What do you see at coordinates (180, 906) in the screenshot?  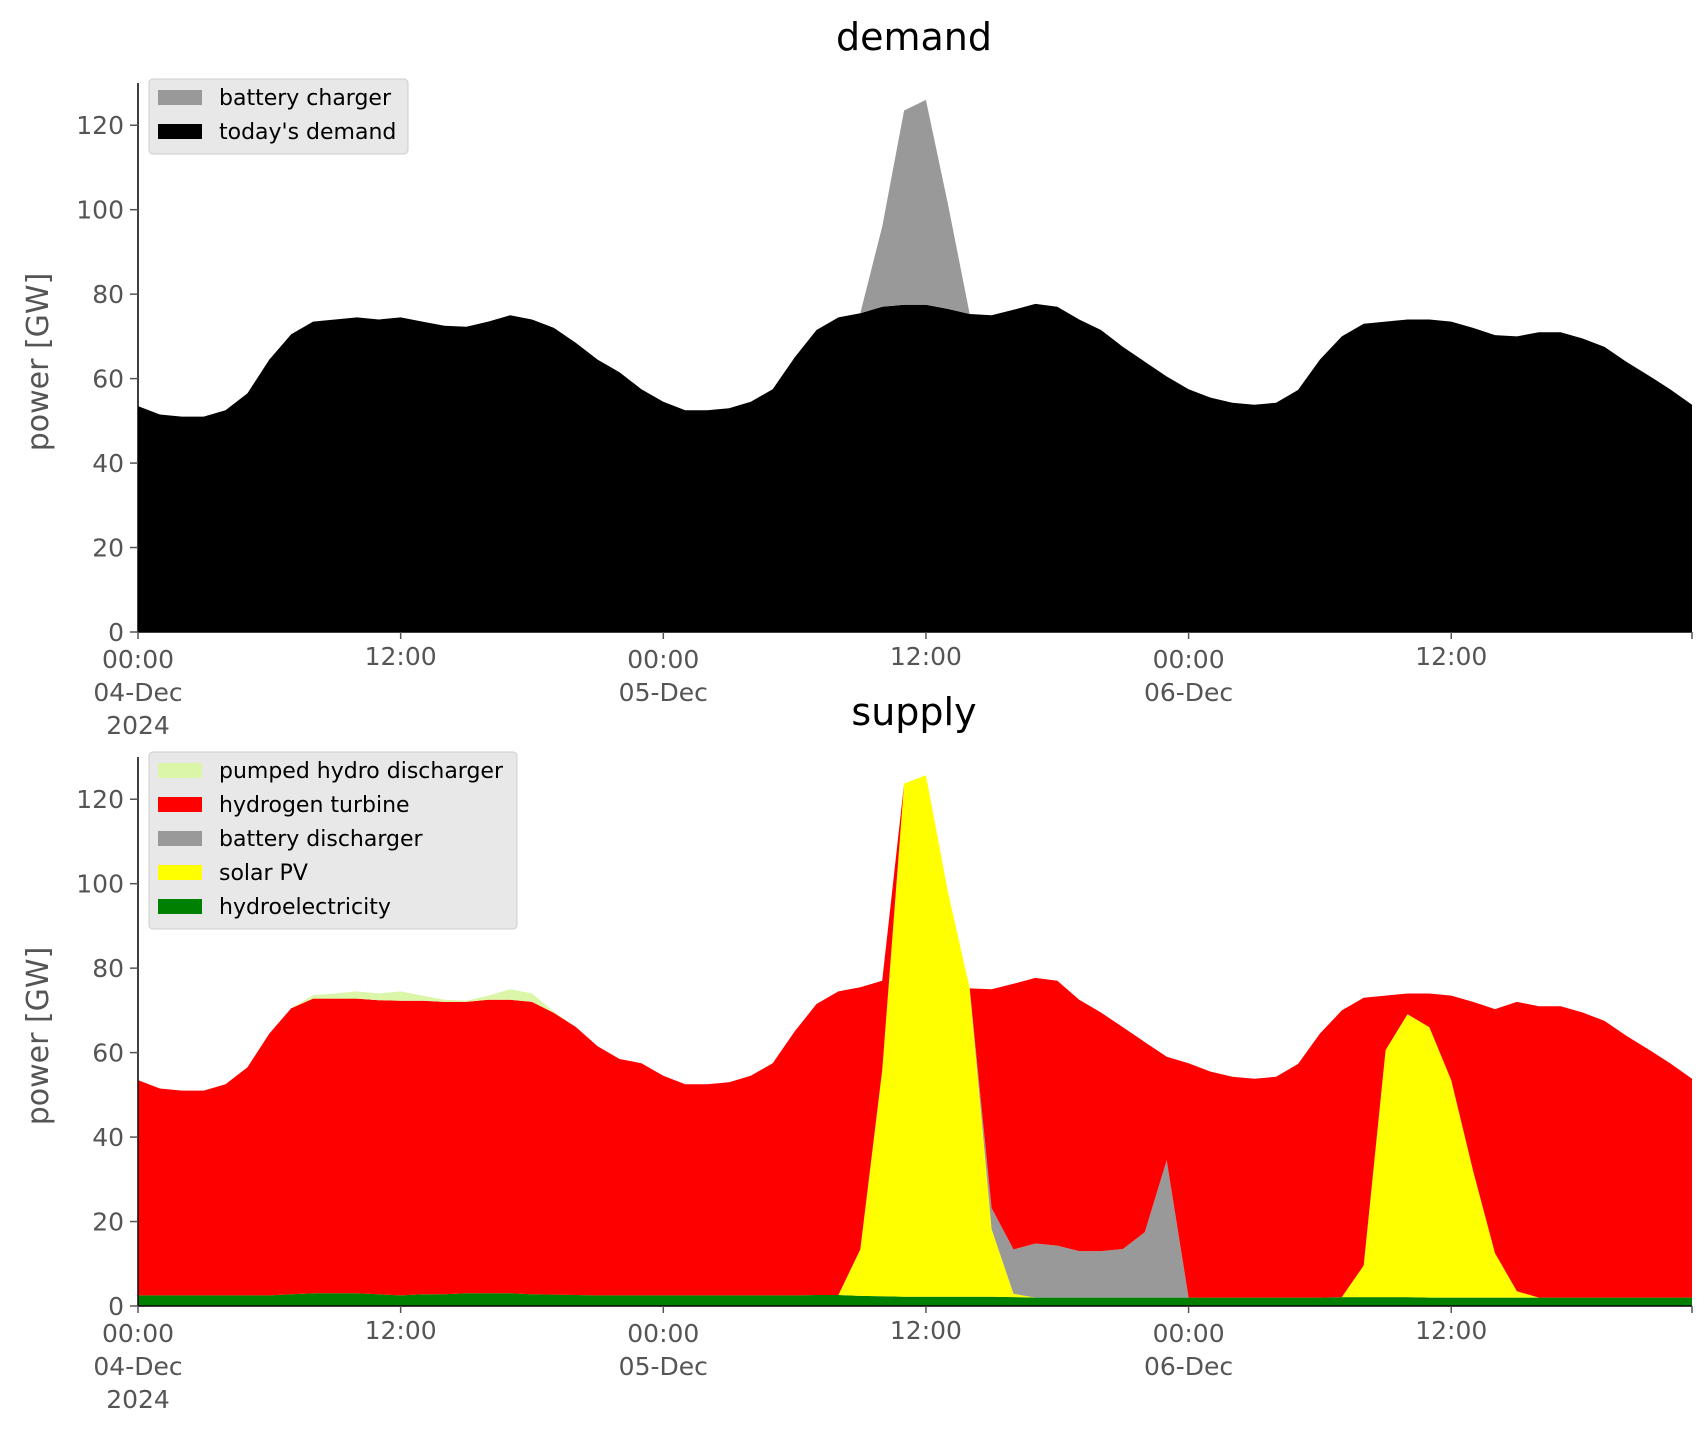 I see `legend-swatch-hydroelectricity` at bounding box center [180, 906].